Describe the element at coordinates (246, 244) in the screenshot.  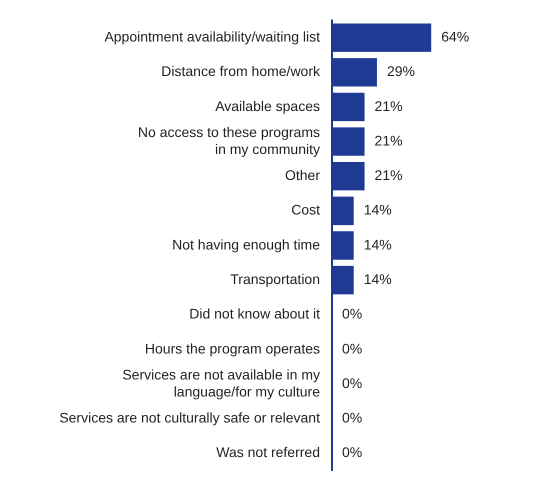
I see `y-tick-label: Not having enough time` at that location.